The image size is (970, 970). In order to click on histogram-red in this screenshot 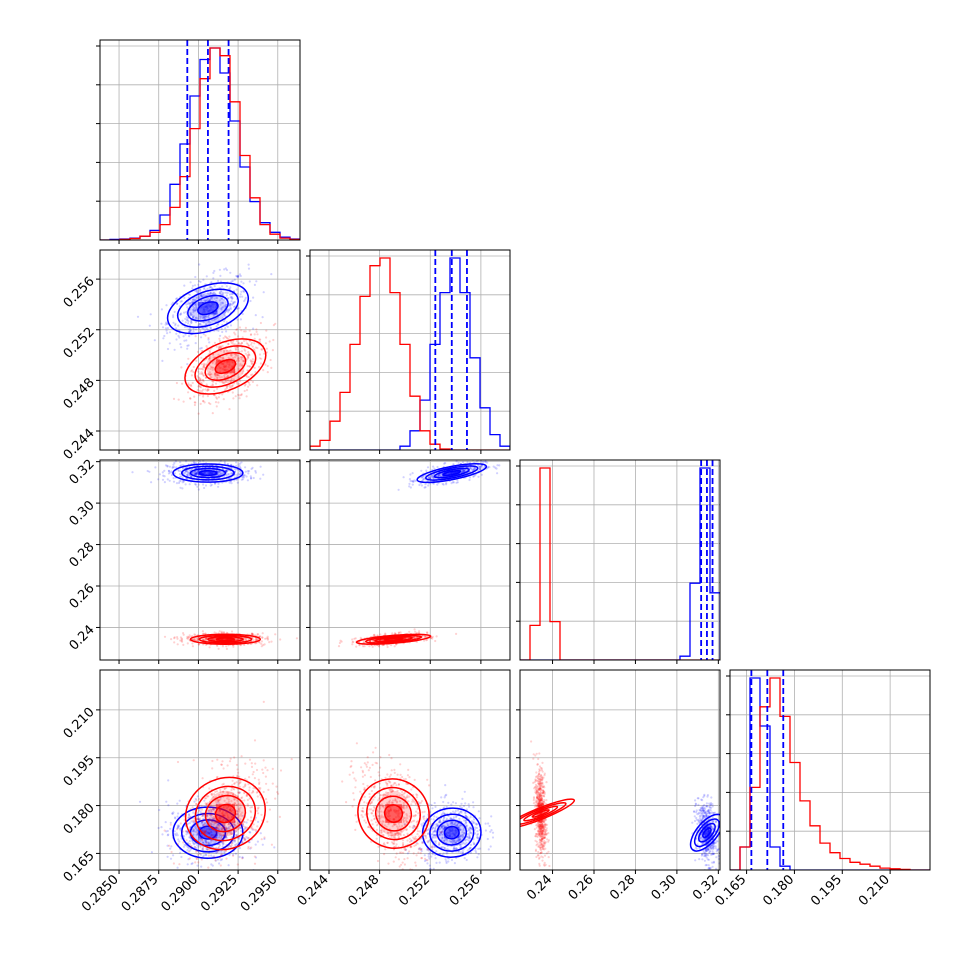, I will do `click(620, 563)`.